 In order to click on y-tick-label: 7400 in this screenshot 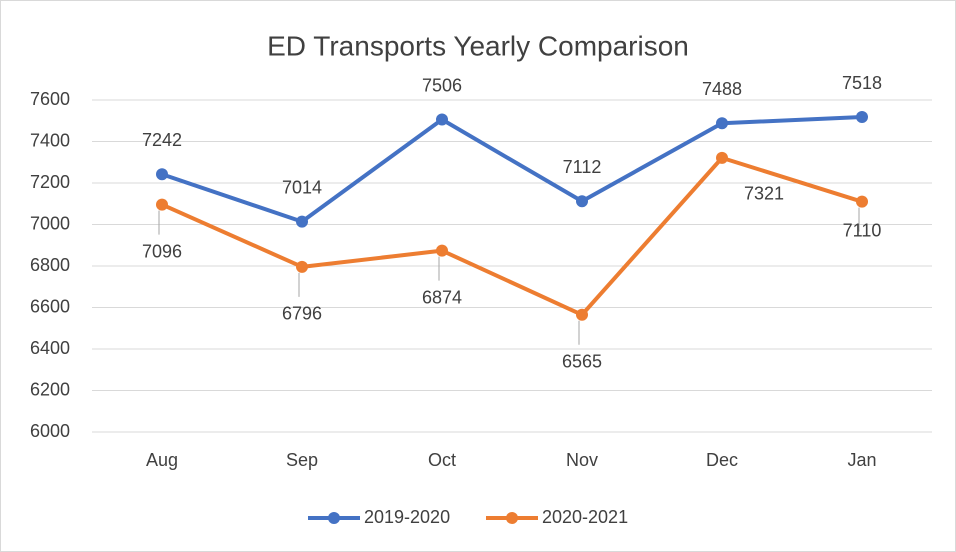, I will do `click(50, 140)`.